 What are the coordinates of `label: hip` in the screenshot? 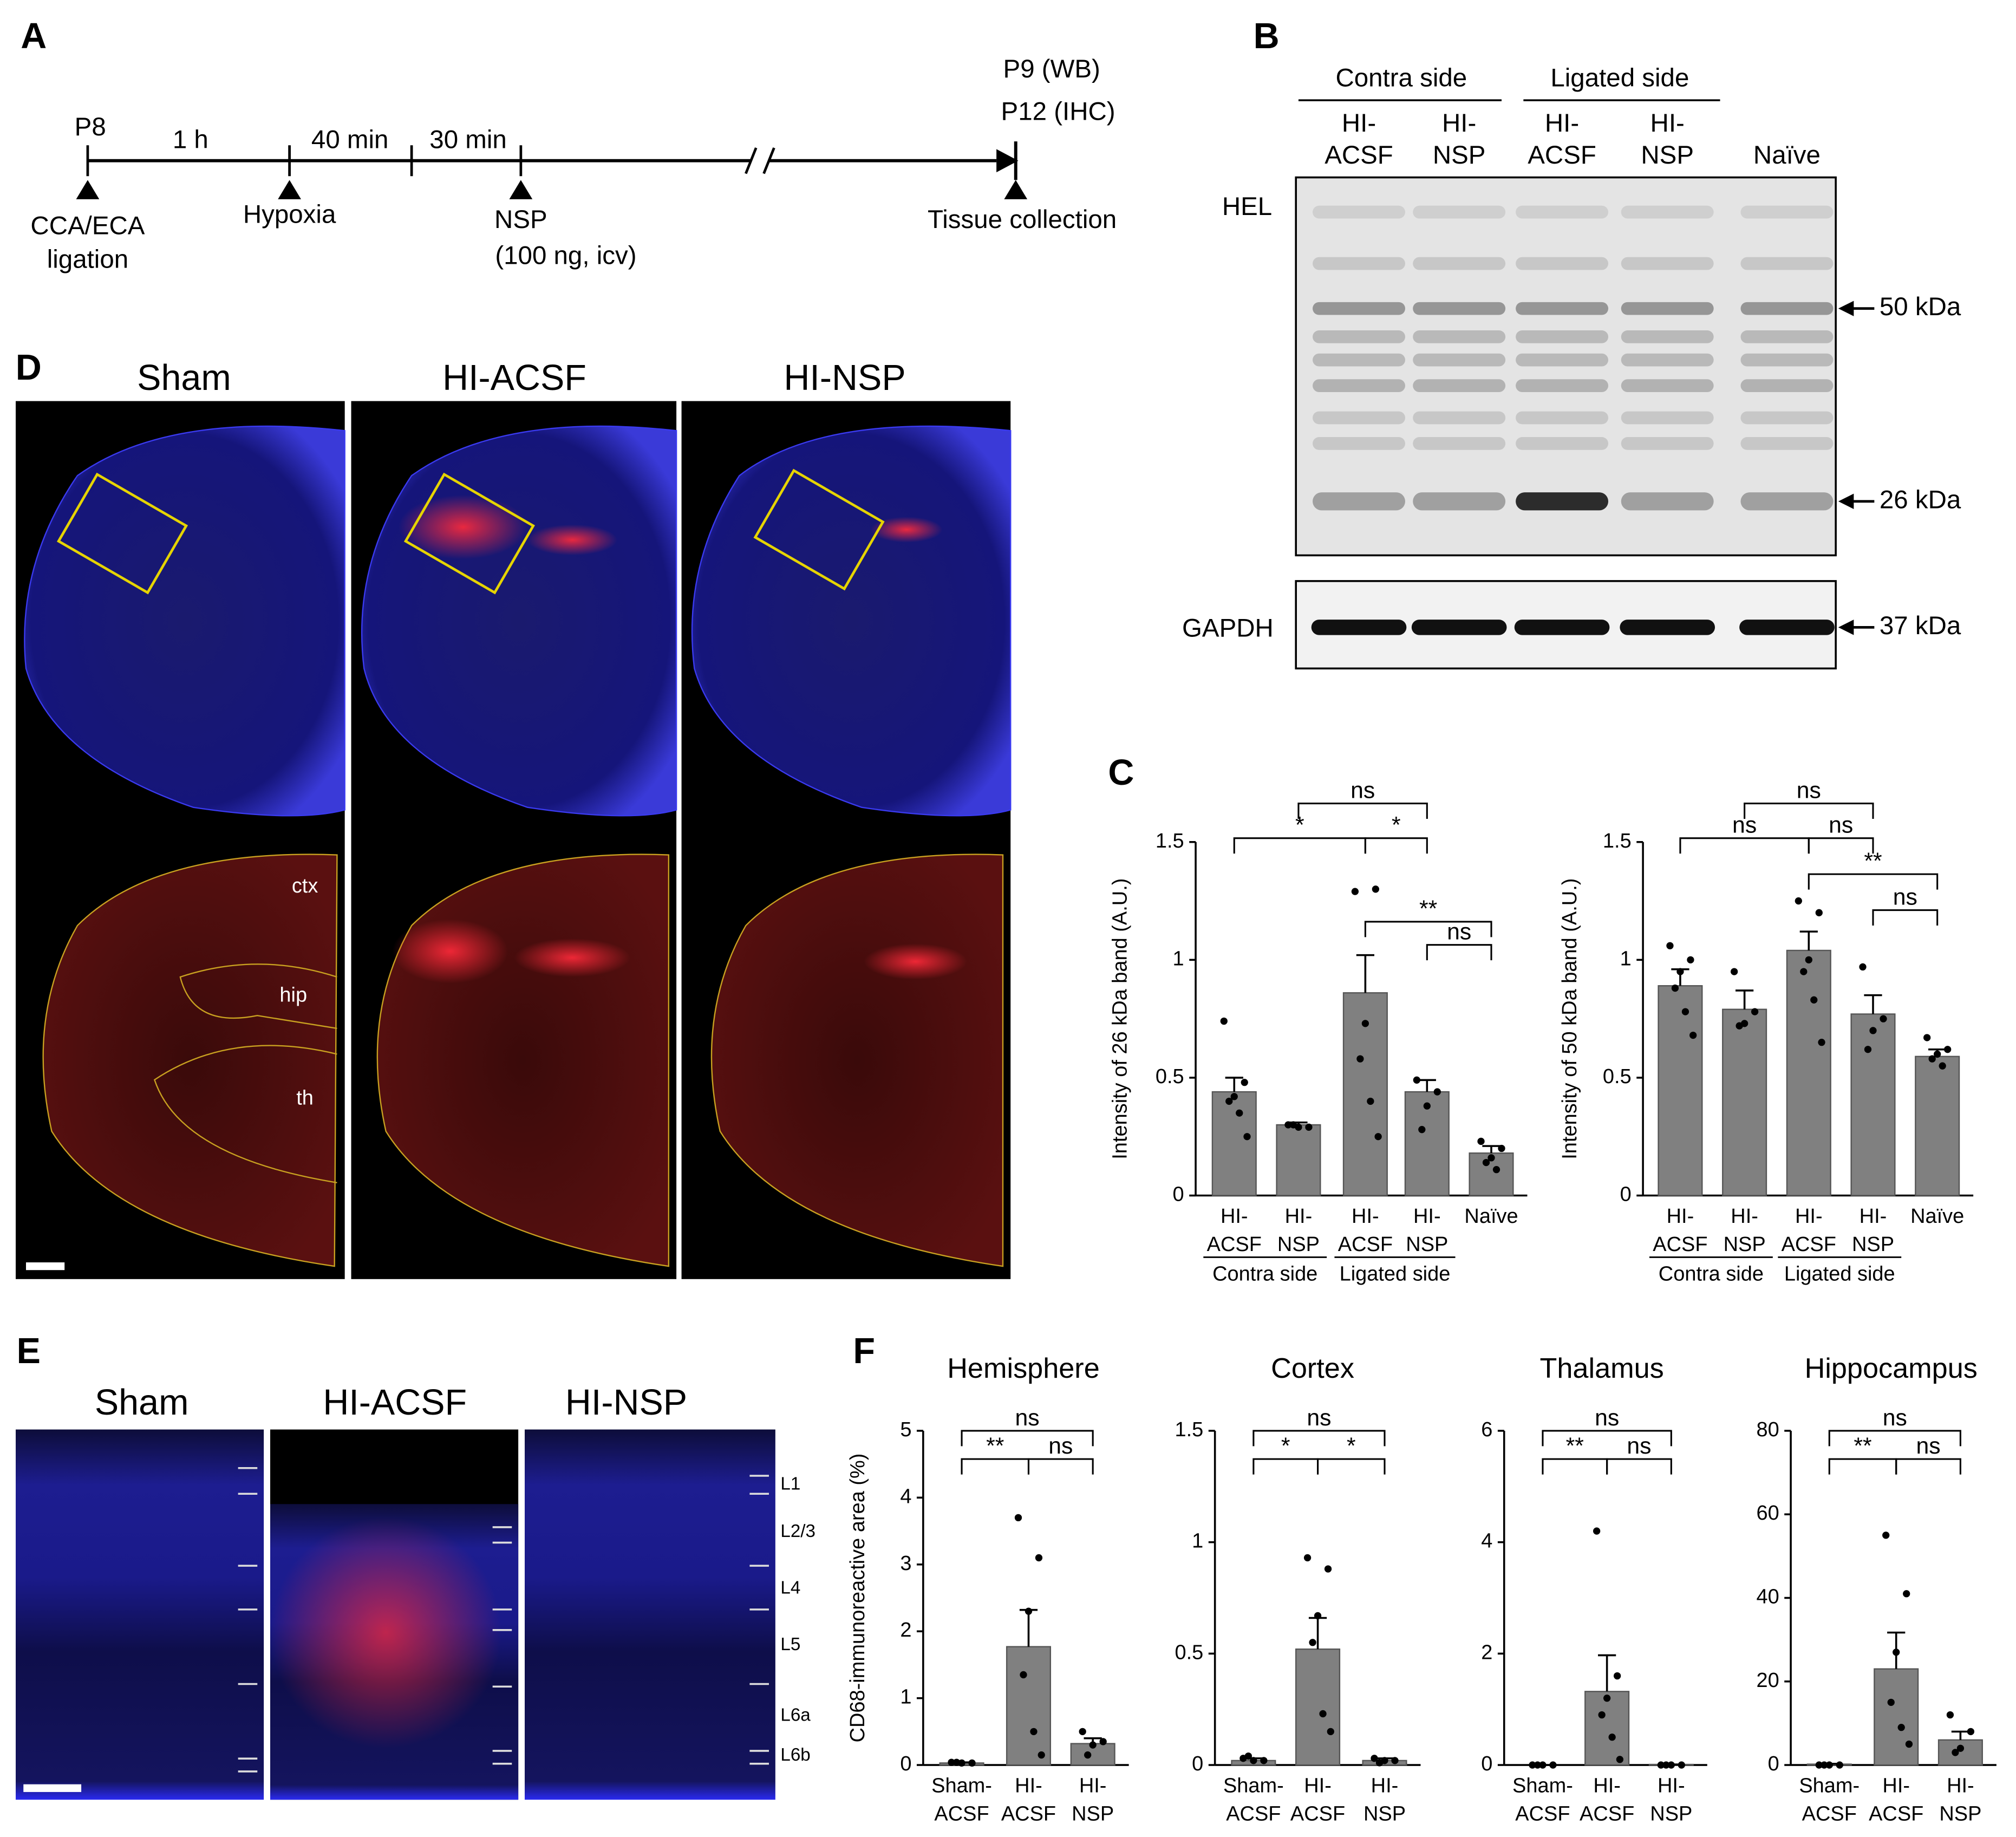 It's located at (293, 995).